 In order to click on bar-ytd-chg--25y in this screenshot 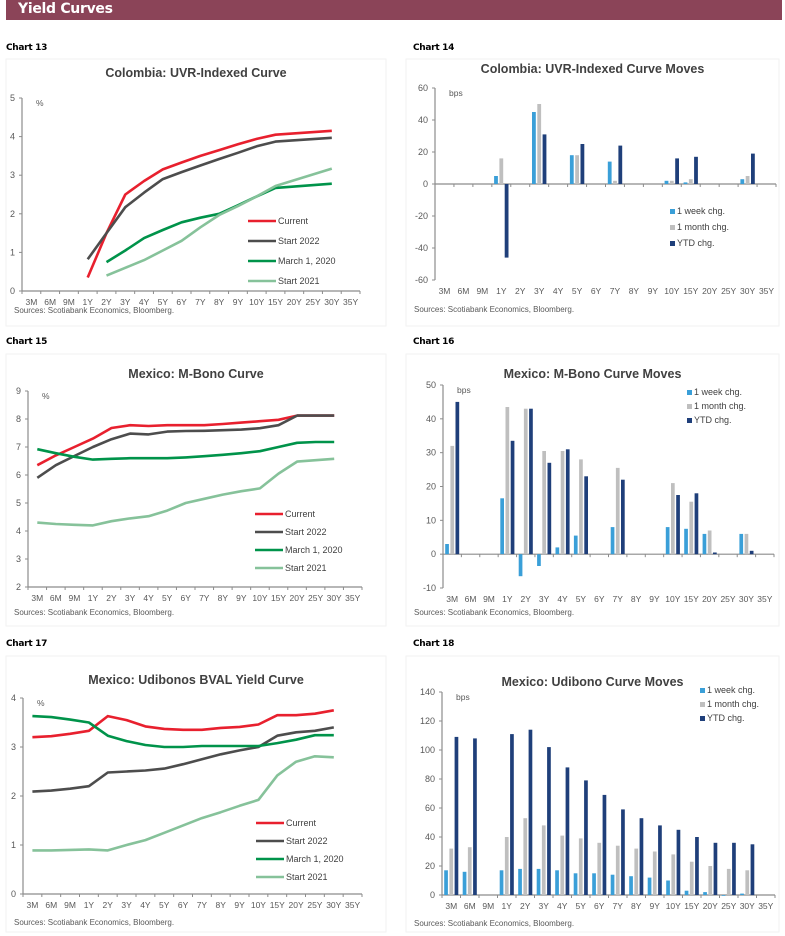, I will do `click(734, 868)`.